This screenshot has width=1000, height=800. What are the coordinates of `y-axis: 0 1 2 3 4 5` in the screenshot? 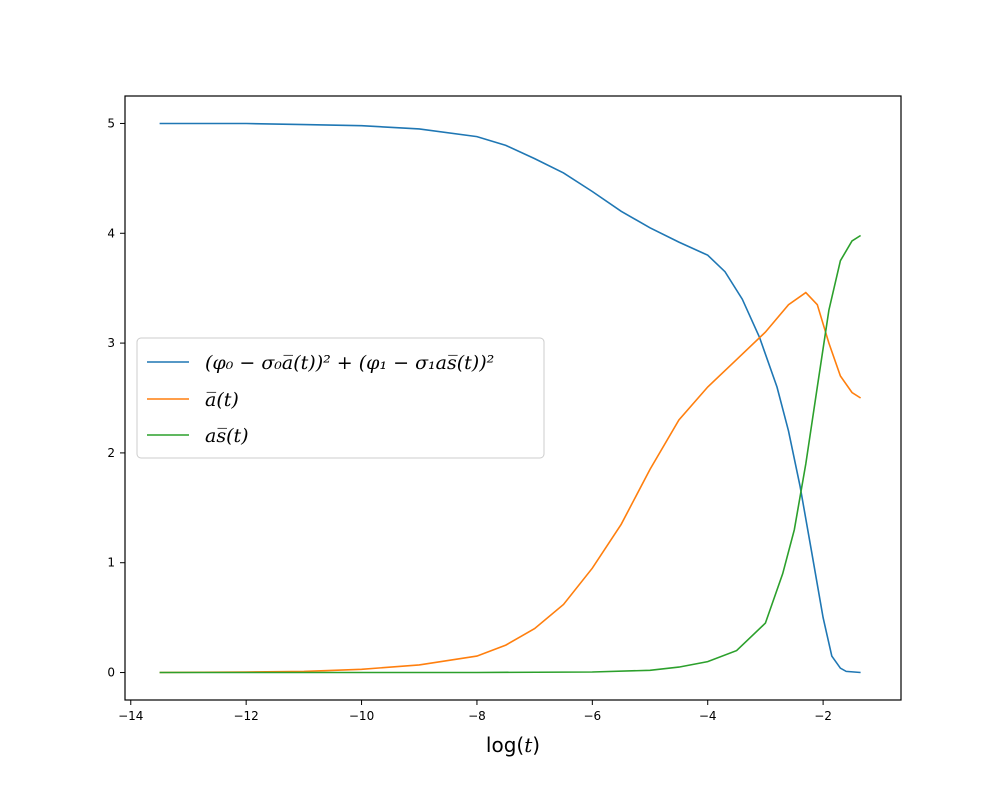 It's located at (116, 398).